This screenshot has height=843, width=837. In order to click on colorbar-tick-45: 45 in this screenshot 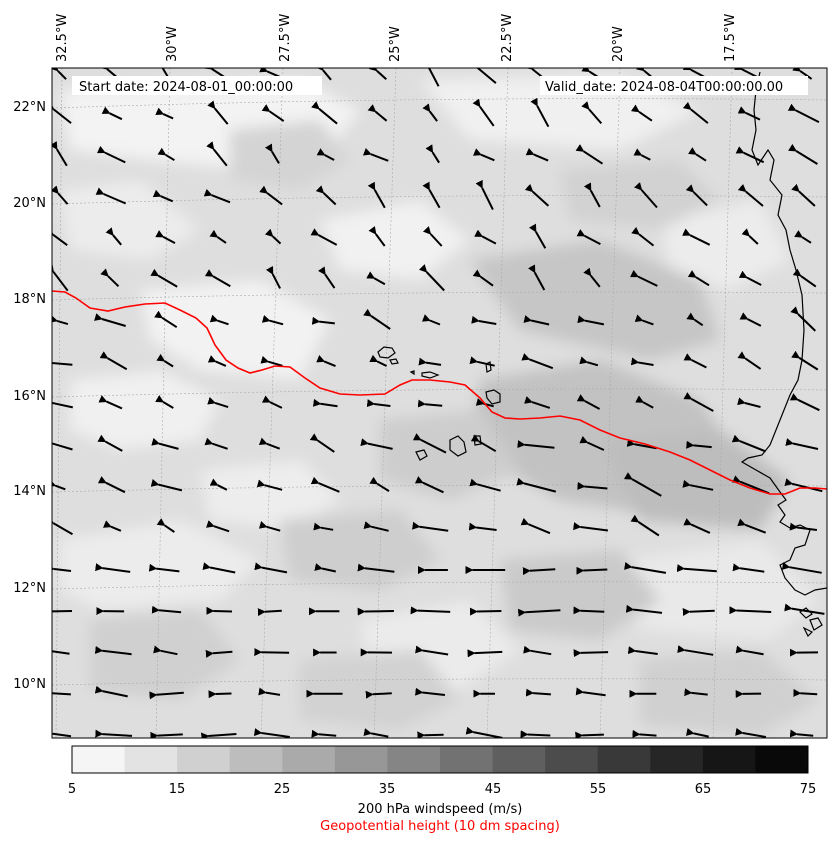, I will do `click(493, 789)`.